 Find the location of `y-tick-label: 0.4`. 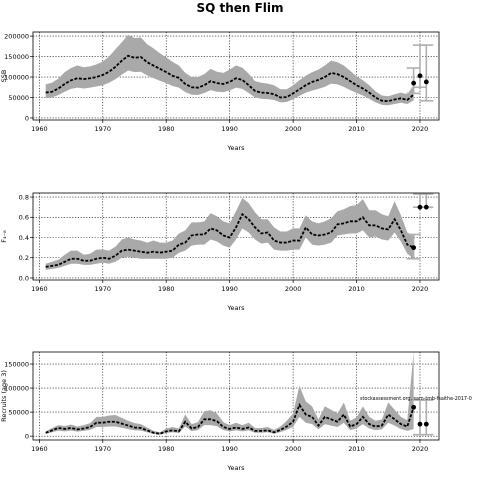

y-tick-label: 0.4 is located at coordinates (24, 238).